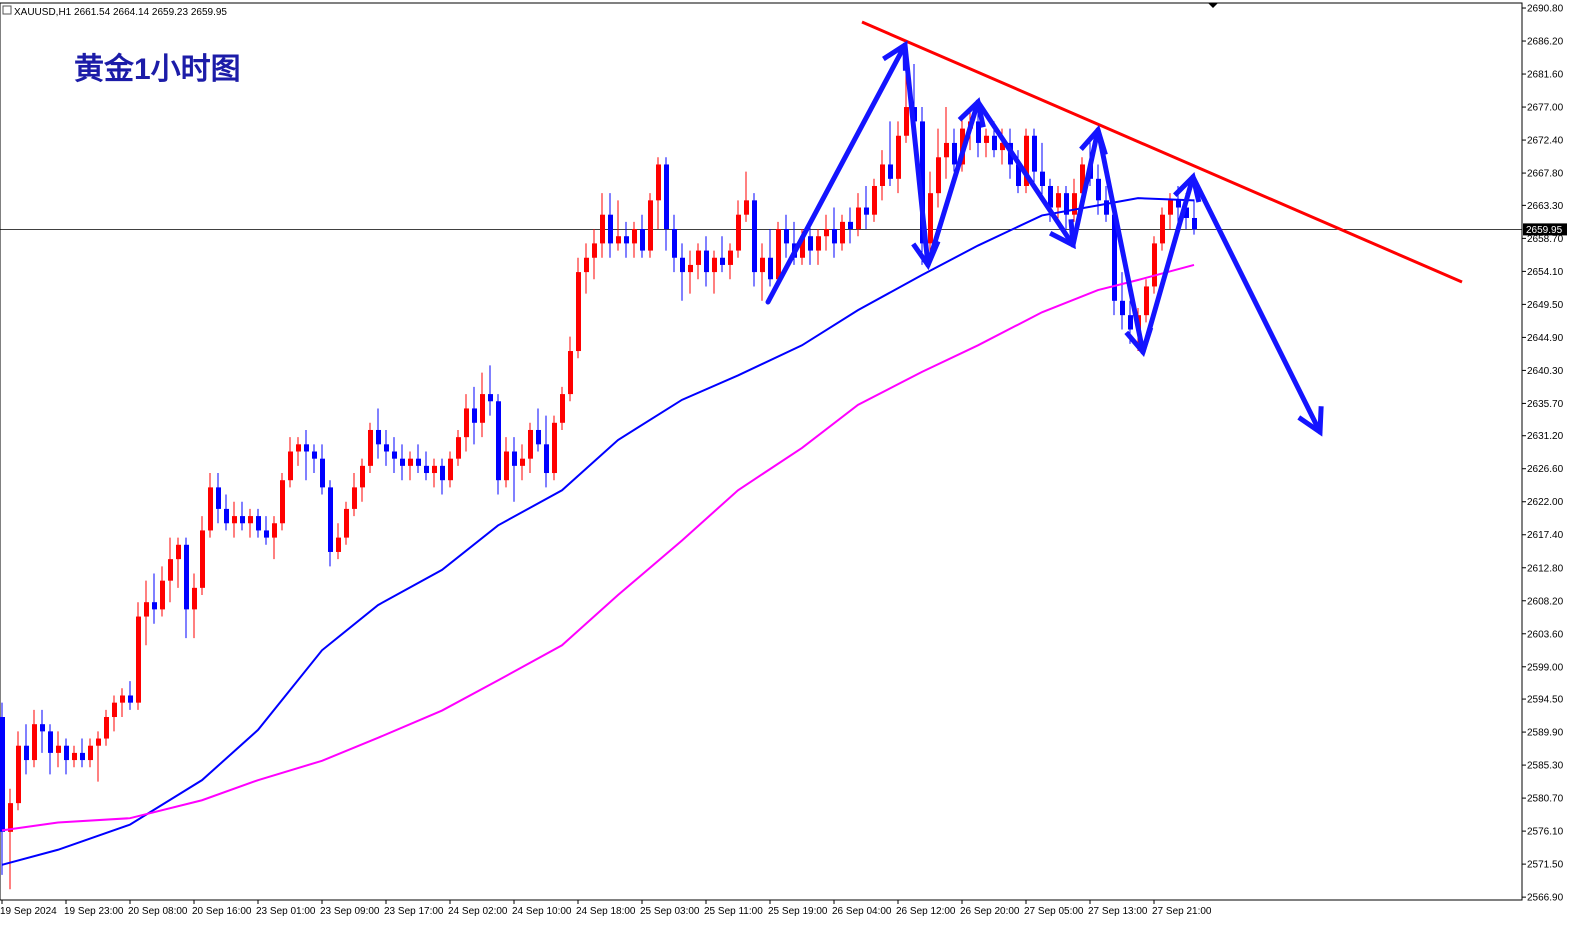 Image resolution: width=1572 pixels, height=928 pixels. Describe the element at coordinates (286, 911) in the screenshot. I see `x-tick-label: 23 Sep 01:00` at that location.